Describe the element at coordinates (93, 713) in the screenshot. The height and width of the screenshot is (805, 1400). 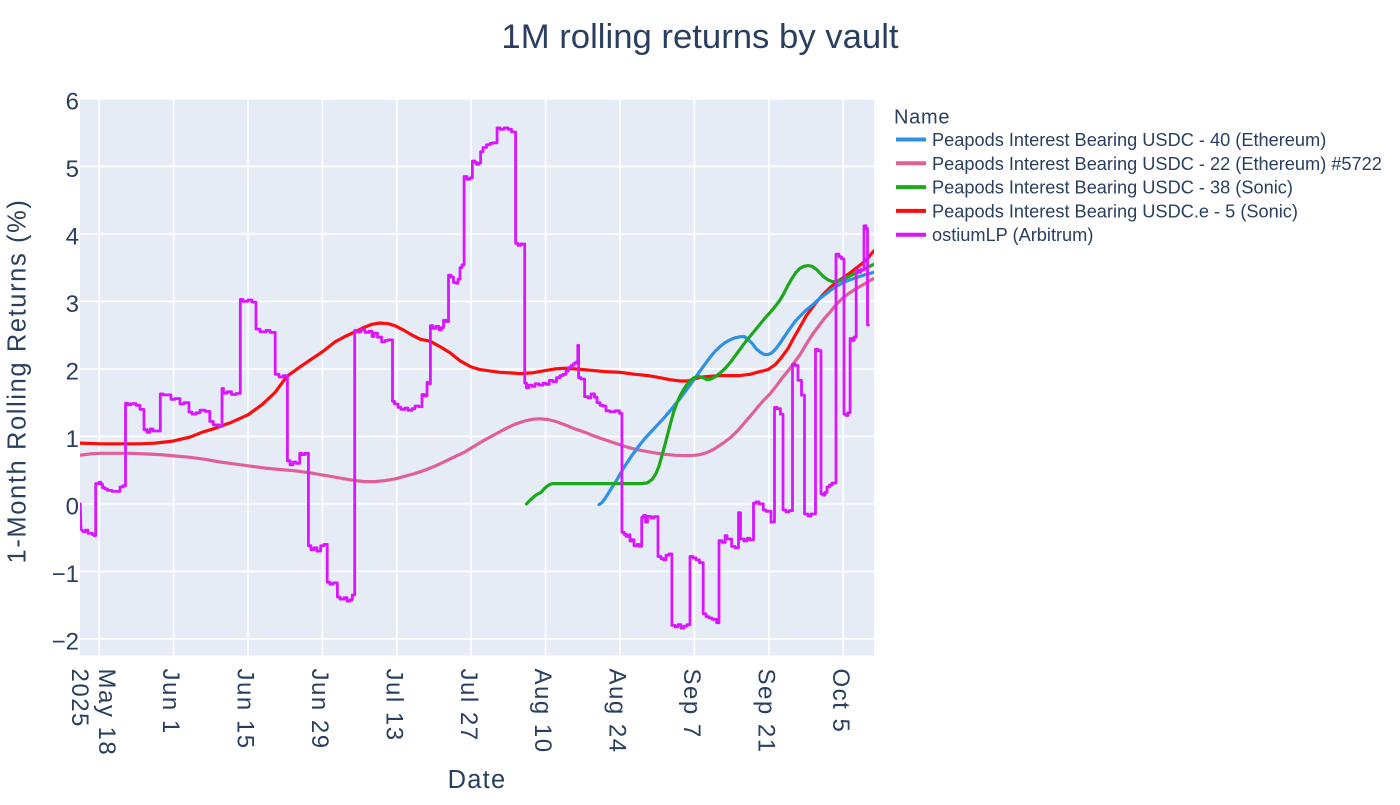
I see `svg-text: May 182025` at that location.